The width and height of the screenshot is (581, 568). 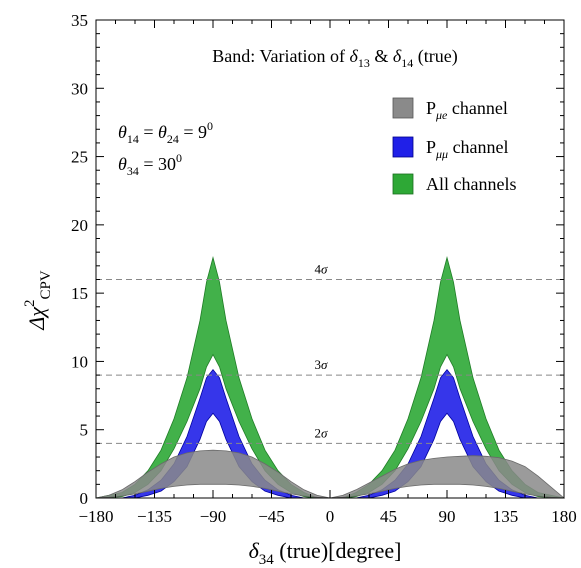 I want to click on y-tick-label: 25, so click(x=79, y=157).